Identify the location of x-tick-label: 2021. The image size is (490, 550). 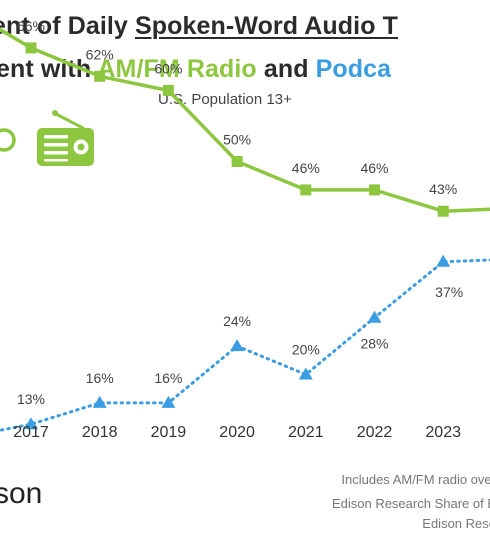
(306, 432).